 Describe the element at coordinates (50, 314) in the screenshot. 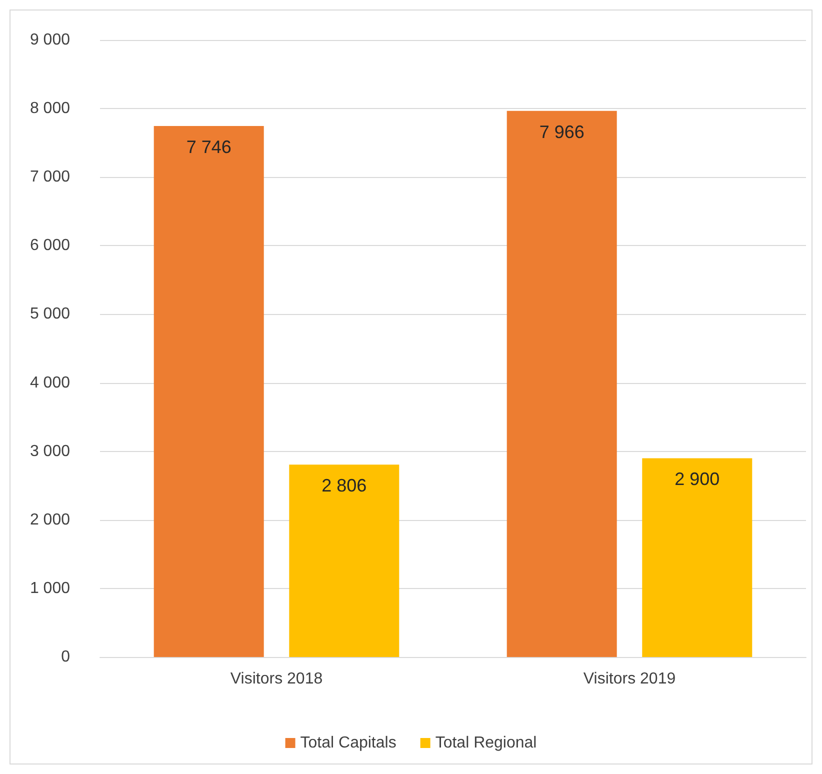

I see `y-tick-label: 5 000` at that location.